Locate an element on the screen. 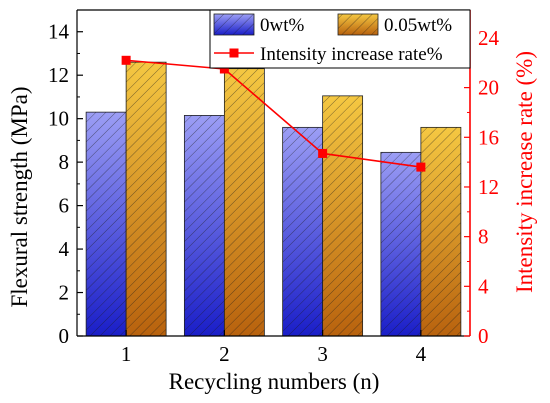  y2-tick-label: 8 is located at coordinates (483, 237).